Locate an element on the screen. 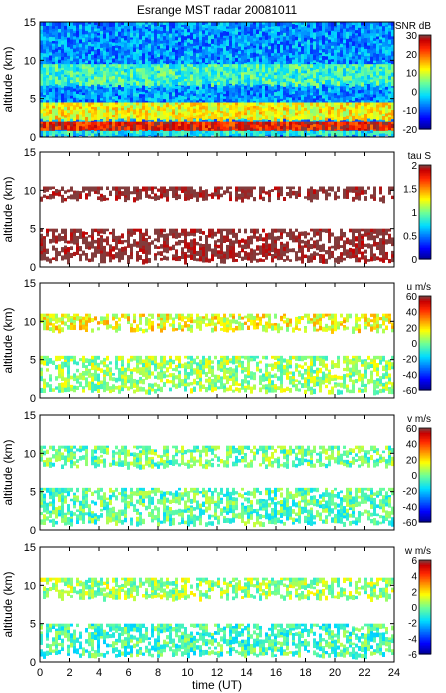 Image resolution: width=446 pixels, height=693 pixels. x-tick-label: 22 is located at coordinates (364, 673).